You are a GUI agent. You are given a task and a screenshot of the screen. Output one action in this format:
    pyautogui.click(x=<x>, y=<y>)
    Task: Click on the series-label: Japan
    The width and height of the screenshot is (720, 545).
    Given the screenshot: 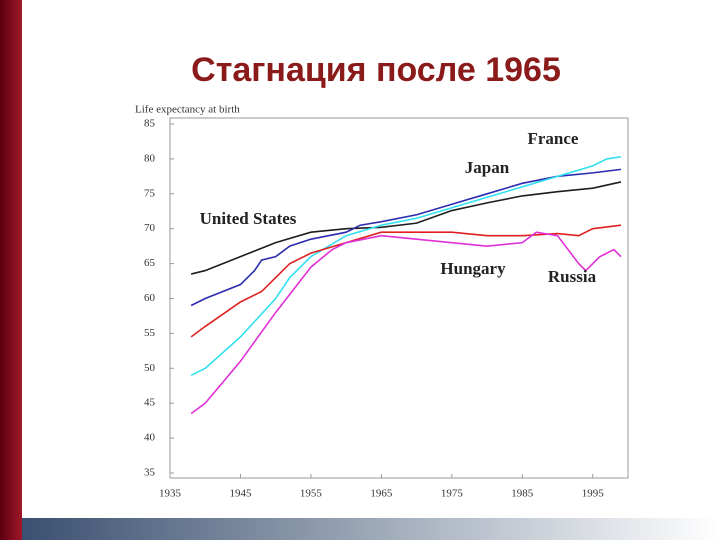 What is the action you would take?
    pyautogui.click(x=487, y=167)
    